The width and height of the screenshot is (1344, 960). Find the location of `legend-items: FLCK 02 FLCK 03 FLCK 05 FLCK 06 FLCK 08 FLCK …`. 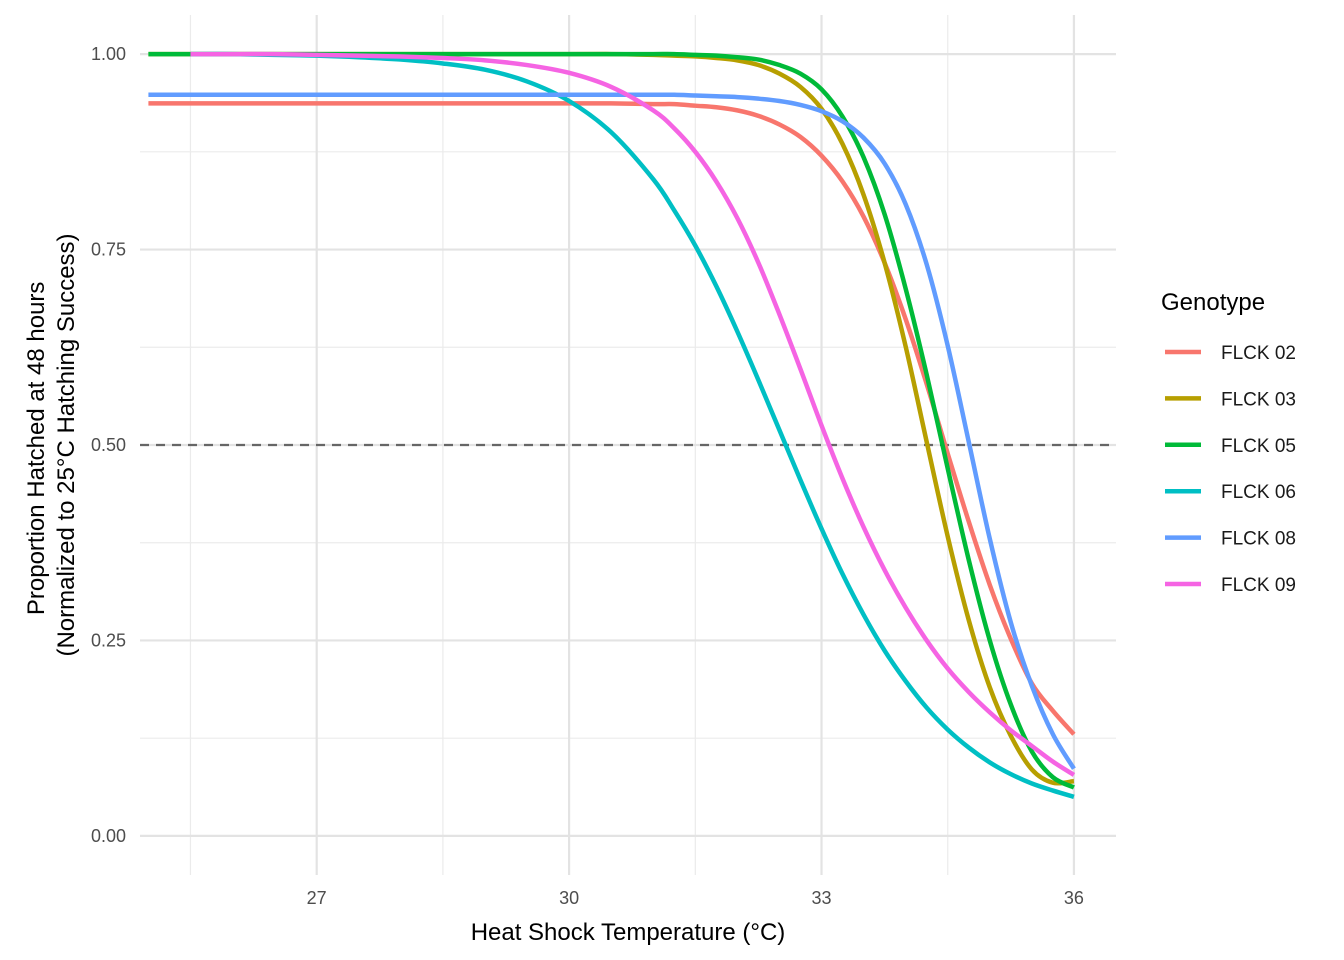

legend-items: FLCK 02 FLCK 03 FLCK 05 FLCK 06 FLCK 08 FLCK … is located at coordinates (1230, 469).